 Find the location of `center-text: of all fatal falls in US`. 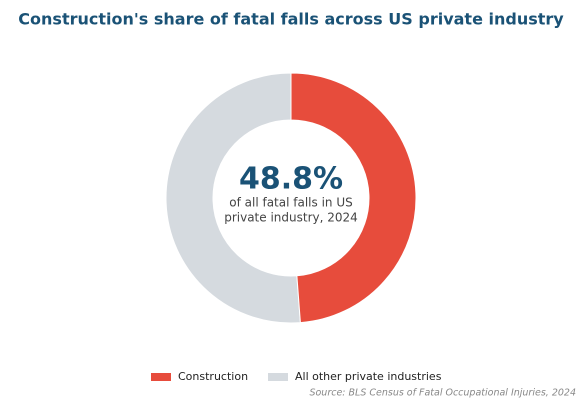

center-text: of all fatal falls in US is located at coordinates (290, 203).